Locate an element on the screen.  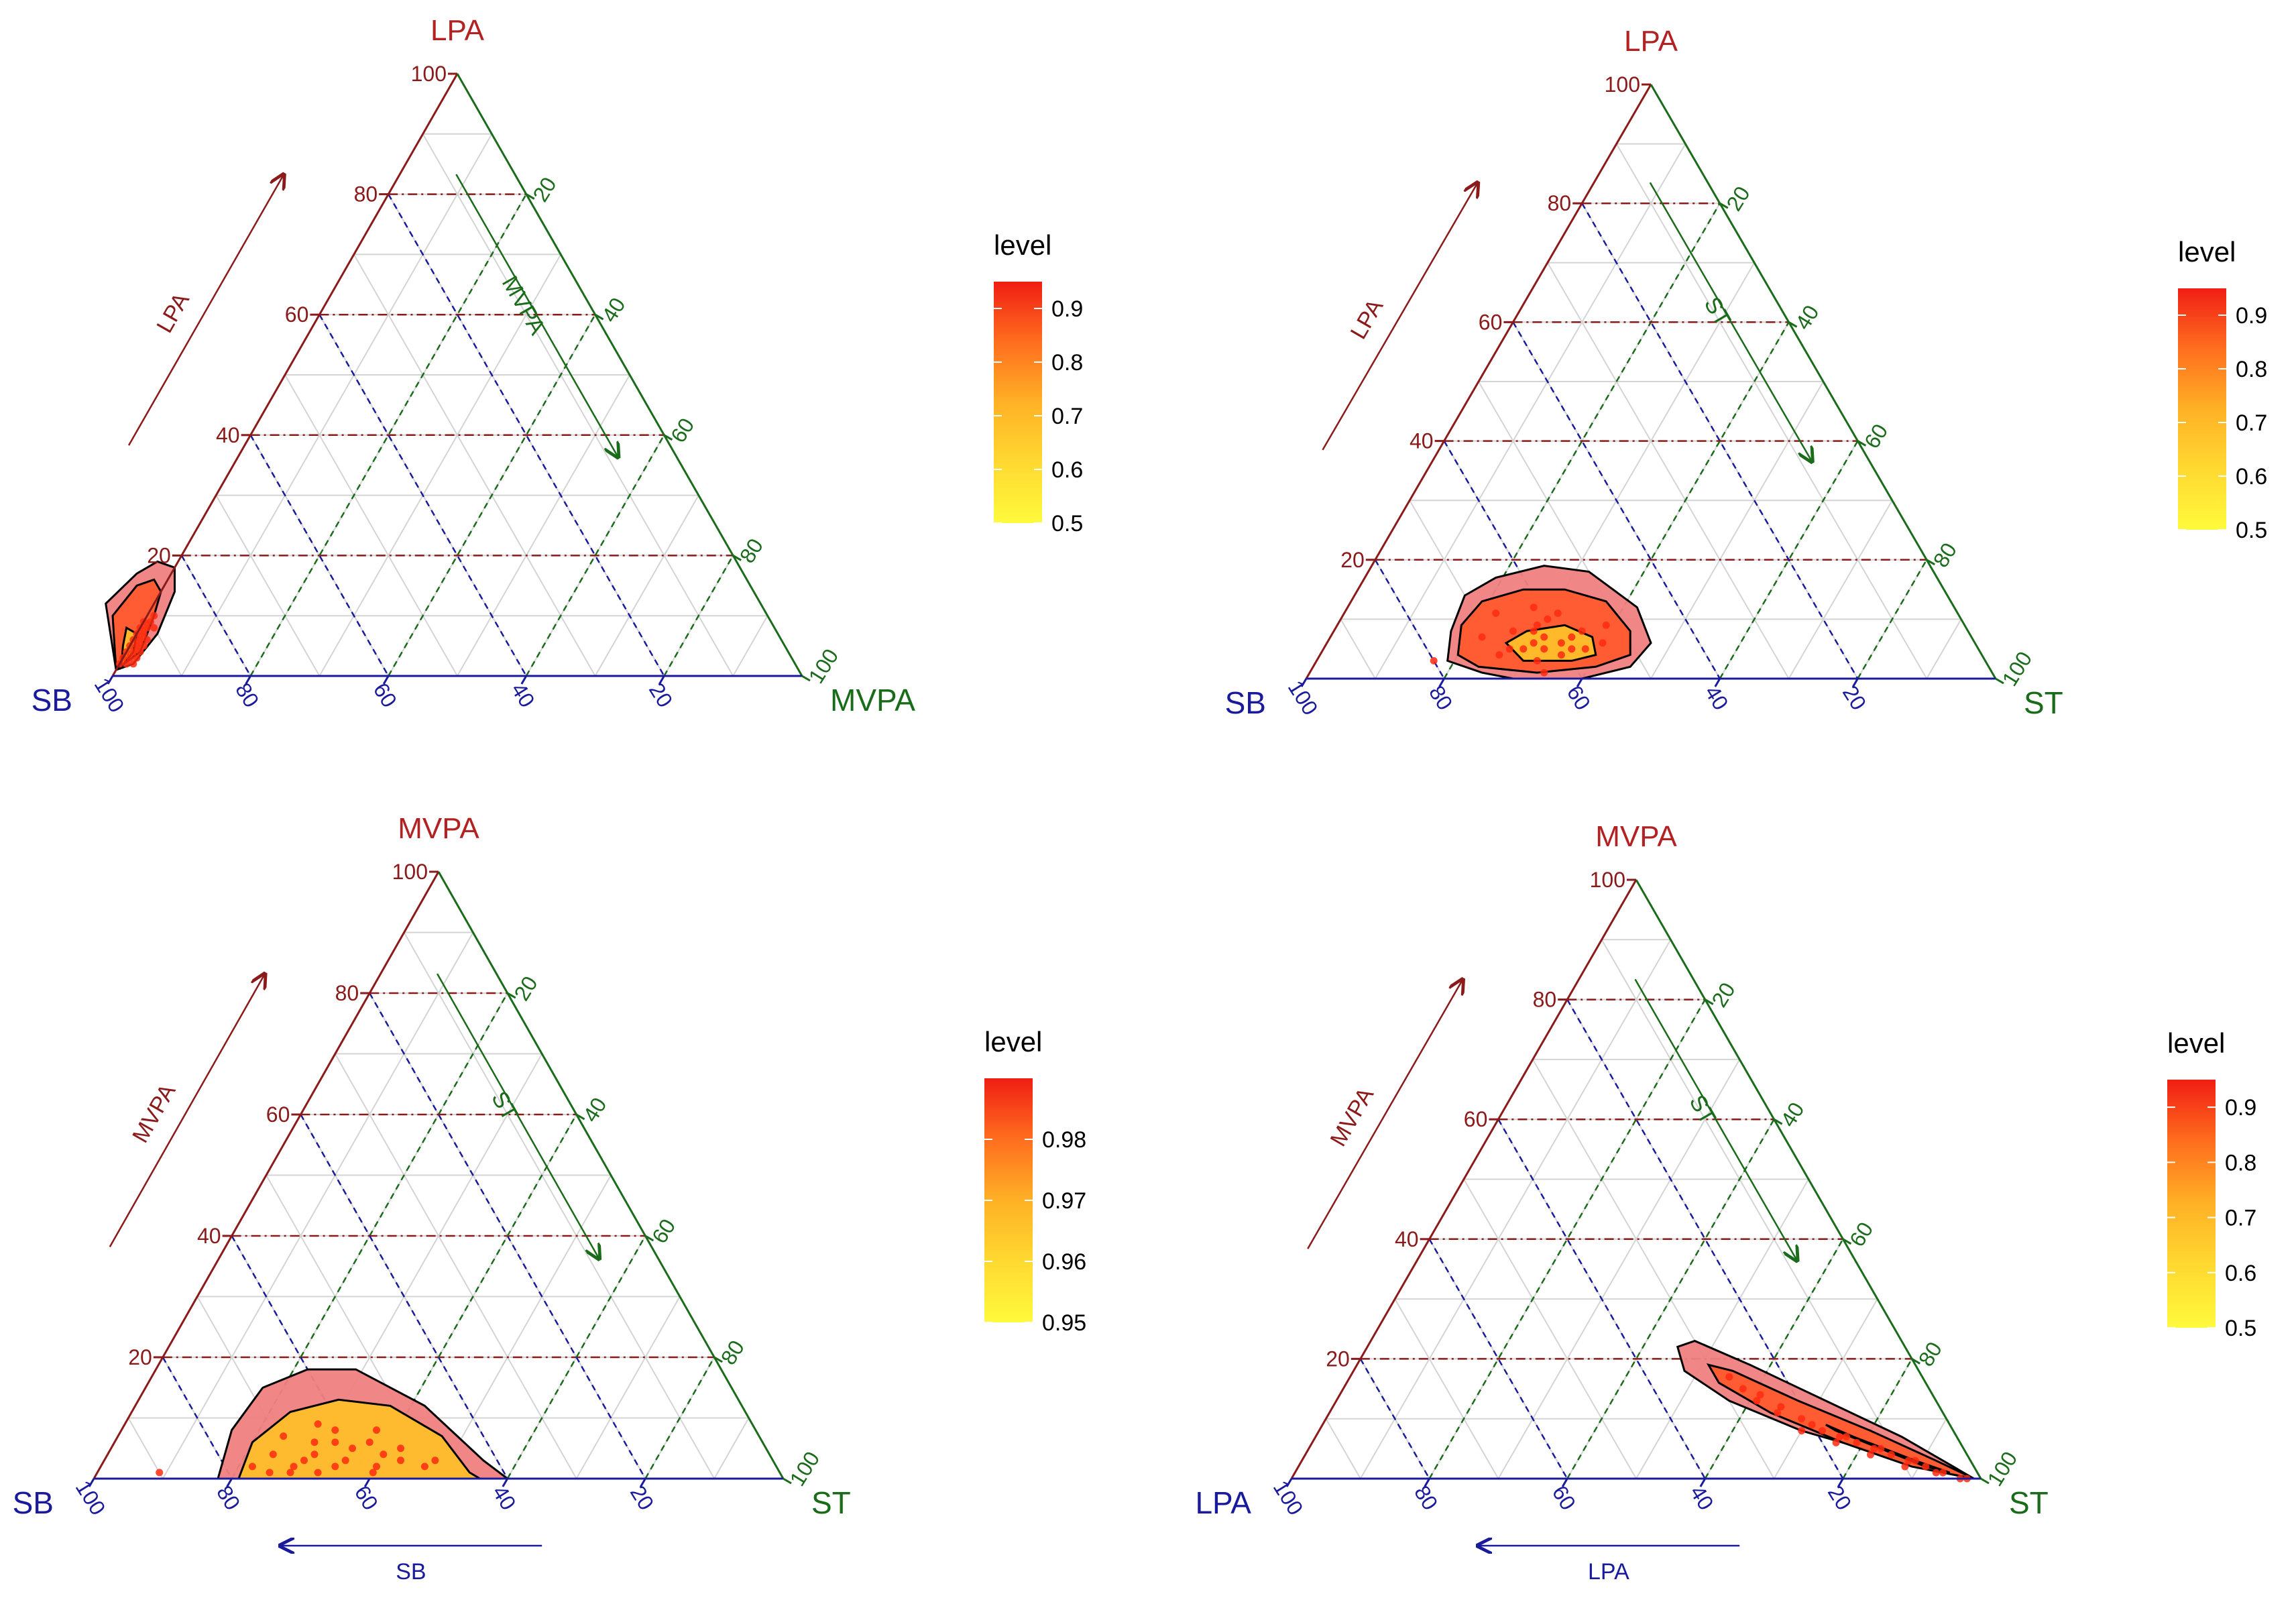
tick-label-top-axis: 80 is located at coordinates (366, 194).